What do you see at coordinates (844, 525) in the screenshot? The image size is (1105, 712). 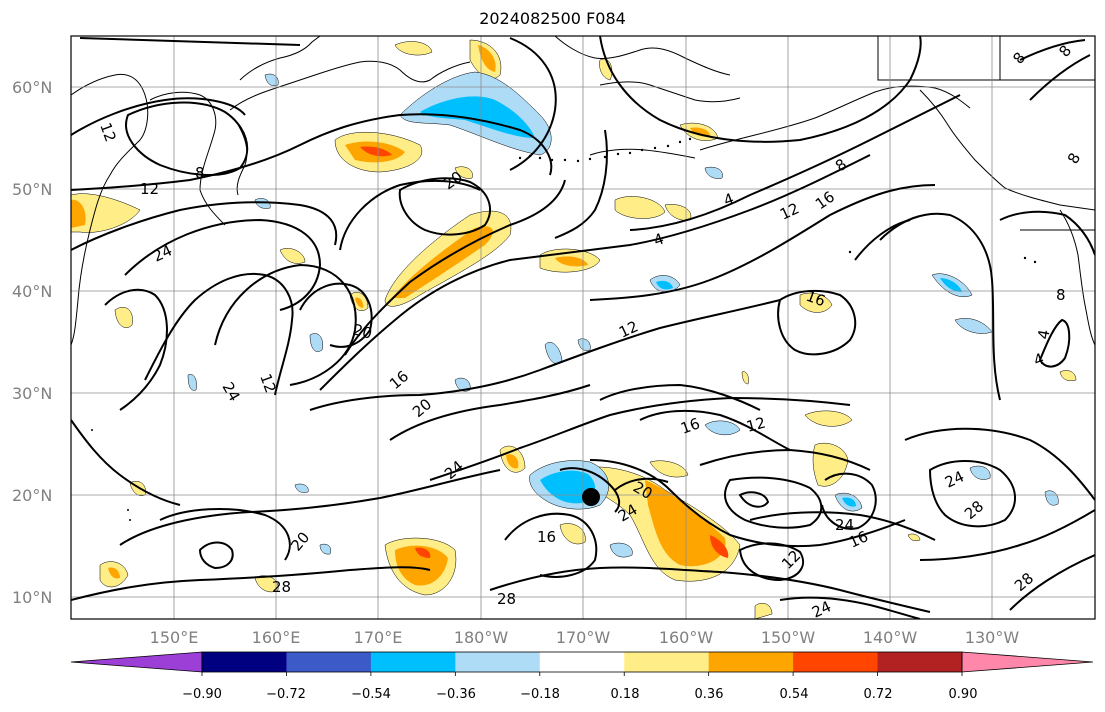 I see `contour-label: 24` at bounding box center [844, 525].